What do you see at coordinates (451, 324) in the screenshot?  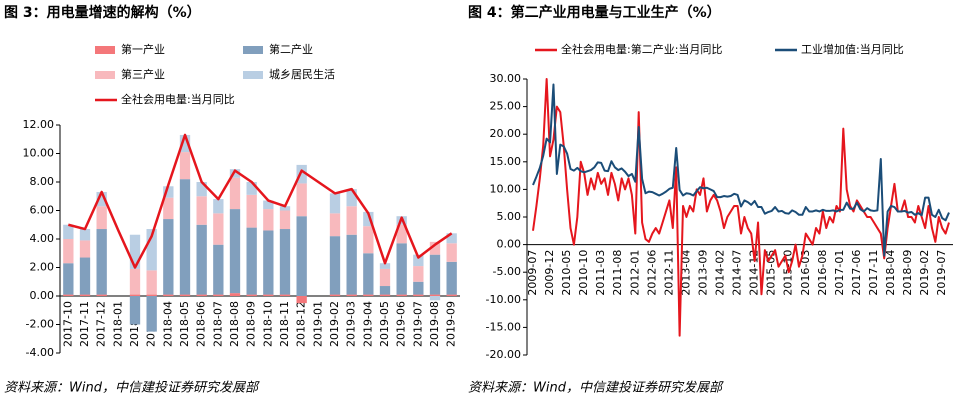 I see `x-tick-label: 2019-09` at bounding box center [451, 324].